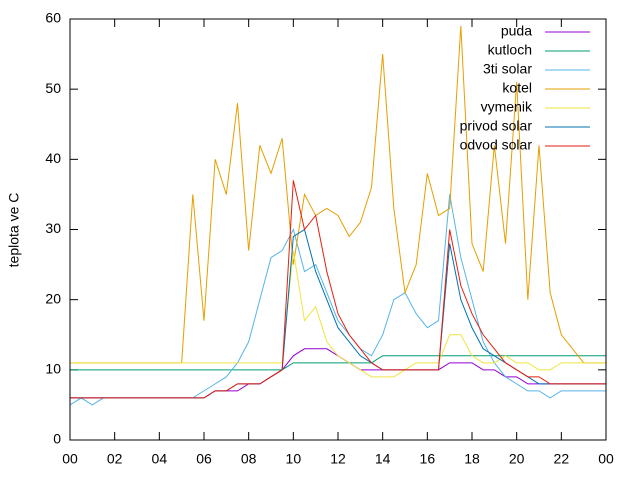 This screenshot has height=480, width=640. I want to click on legend-label: kutloch, so click(510, 50).